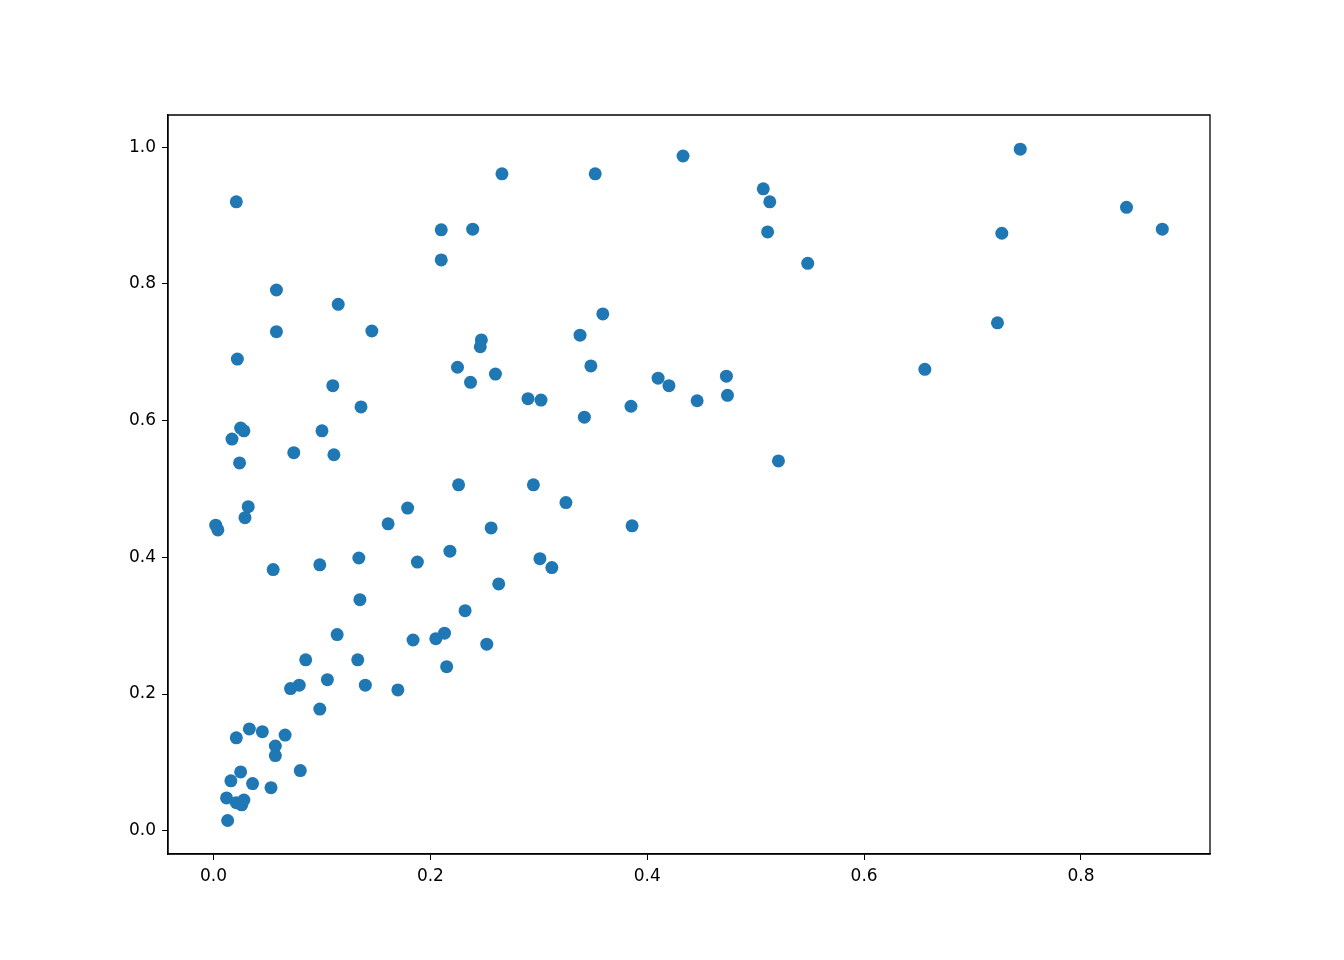 This screenshot has width=1344, height=960. Describe the element at coordinates (142, 829) in the screenshot. I see `y-tick-label: 0.0` at that location.